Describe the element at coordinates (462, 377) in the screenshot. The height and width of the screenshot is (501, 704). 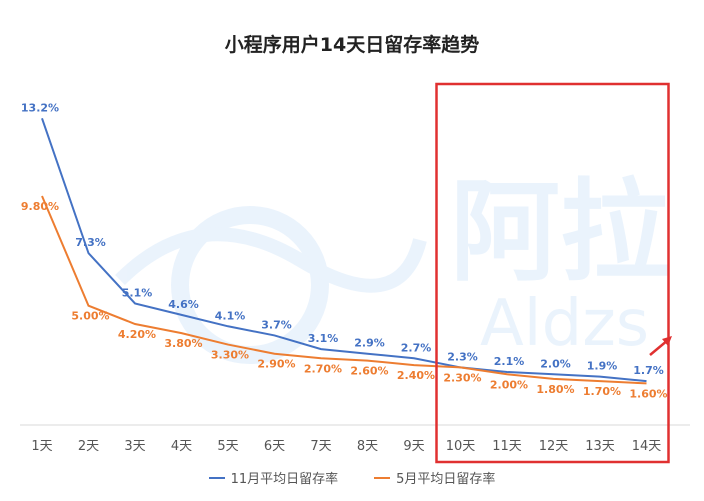
I see `data-label-1-9: 2.30%` at that location.